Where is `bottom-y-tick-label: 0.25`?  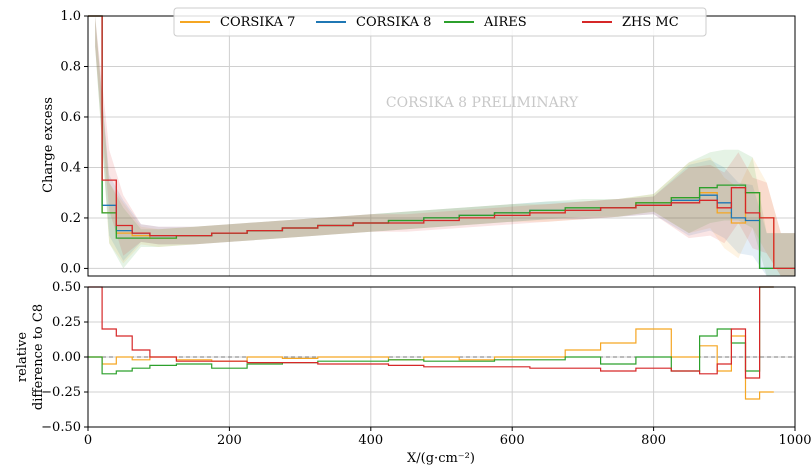 bottom-y-tick-label: 0.25 is located at coordinates (66, 322).